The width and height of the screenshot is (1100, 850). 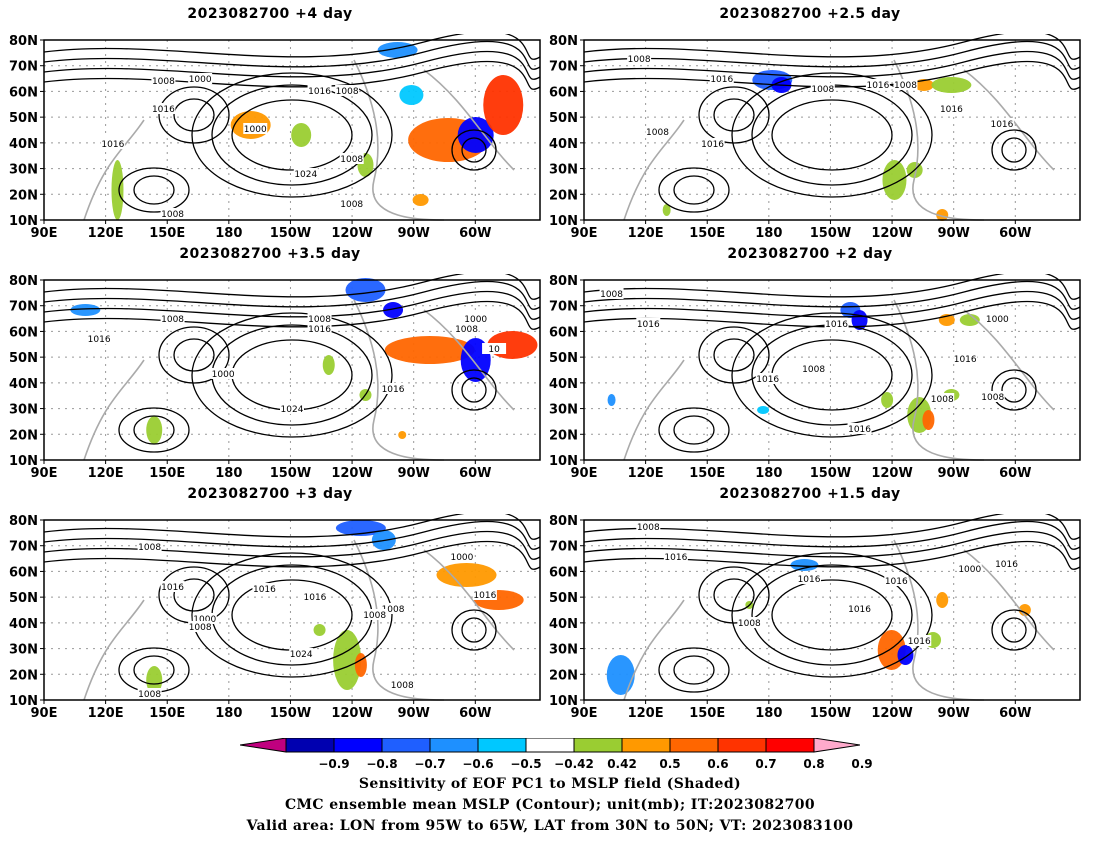 What do you see at coordinates (167, 473) in the screenshot?
I see `lon-tick-label: 150E` at bounding box center [167, 473].